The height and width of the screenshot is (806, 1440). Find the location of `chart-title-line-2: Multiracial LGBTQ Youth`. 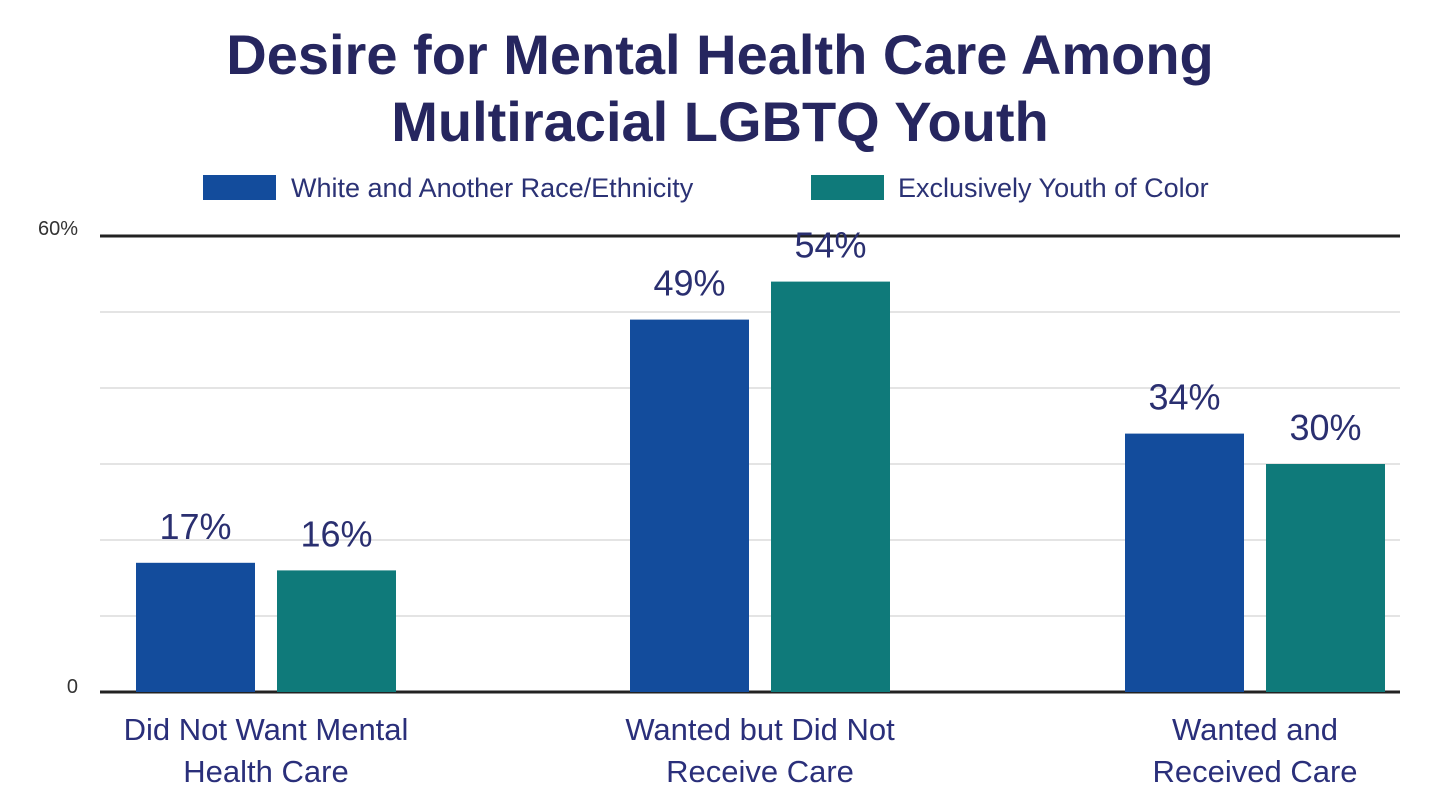

chart-title-line-2: Multiracial LGBTQ Youth is located at coordinates (720, 121).